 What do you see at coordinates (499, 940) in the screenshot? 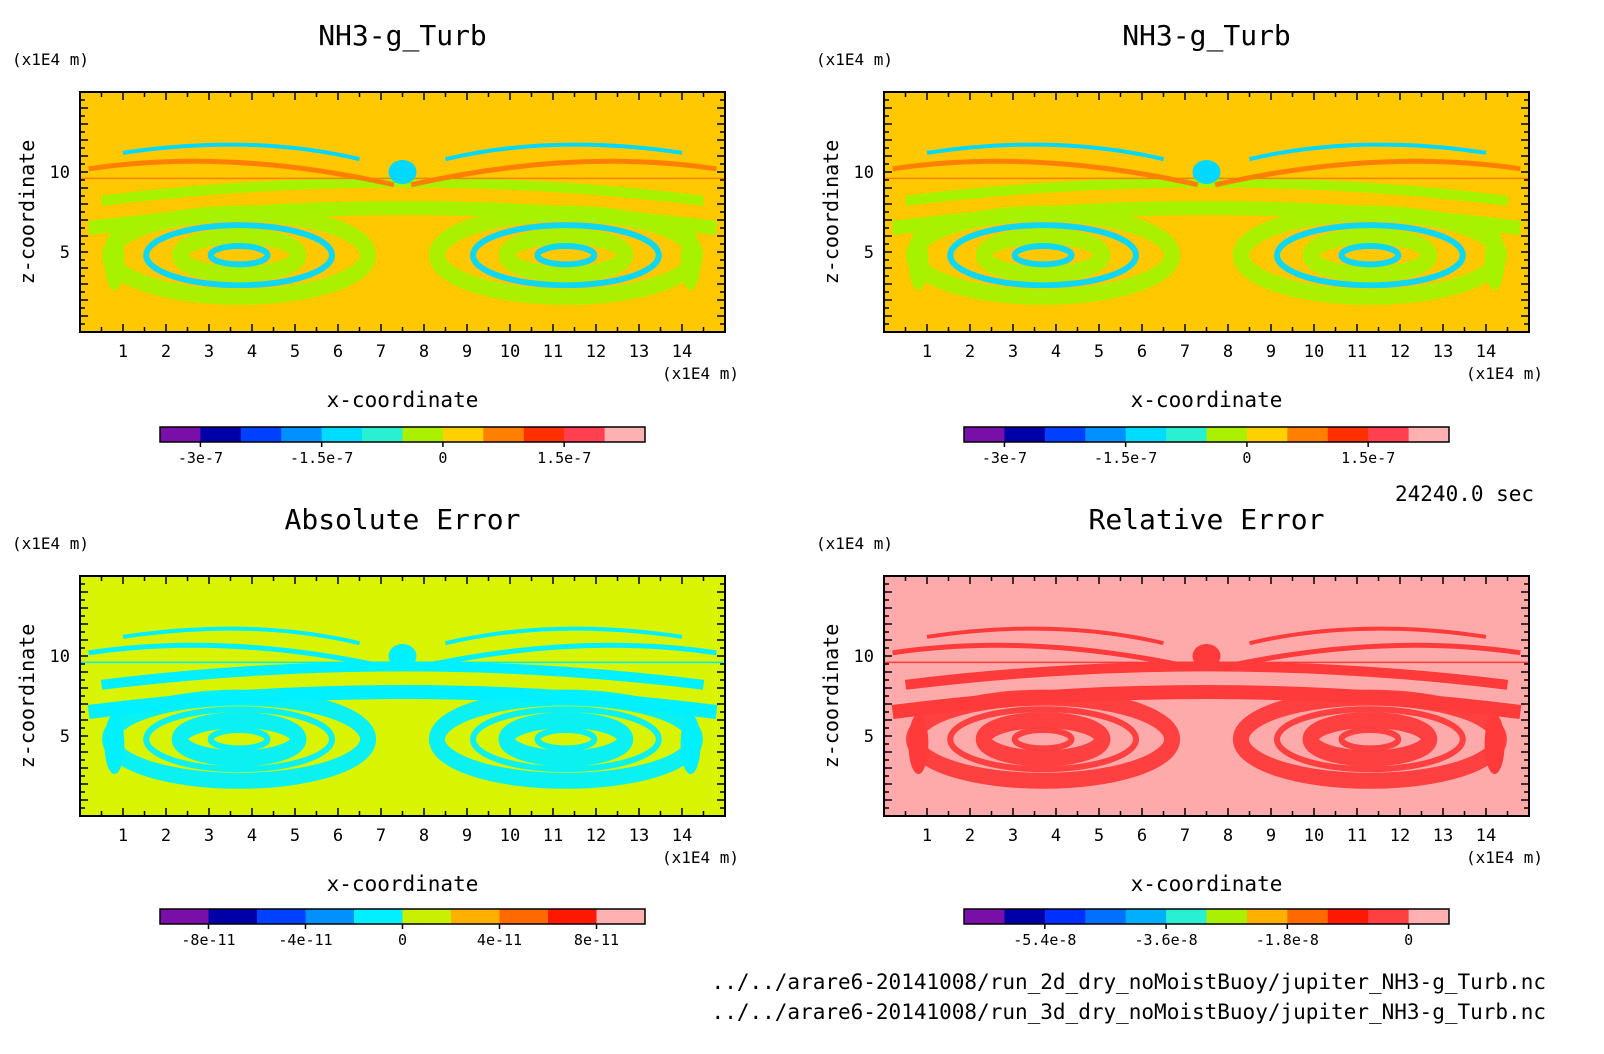
I see `colorbar-tick-label: 4e-11` at bounding box center [499, 940].